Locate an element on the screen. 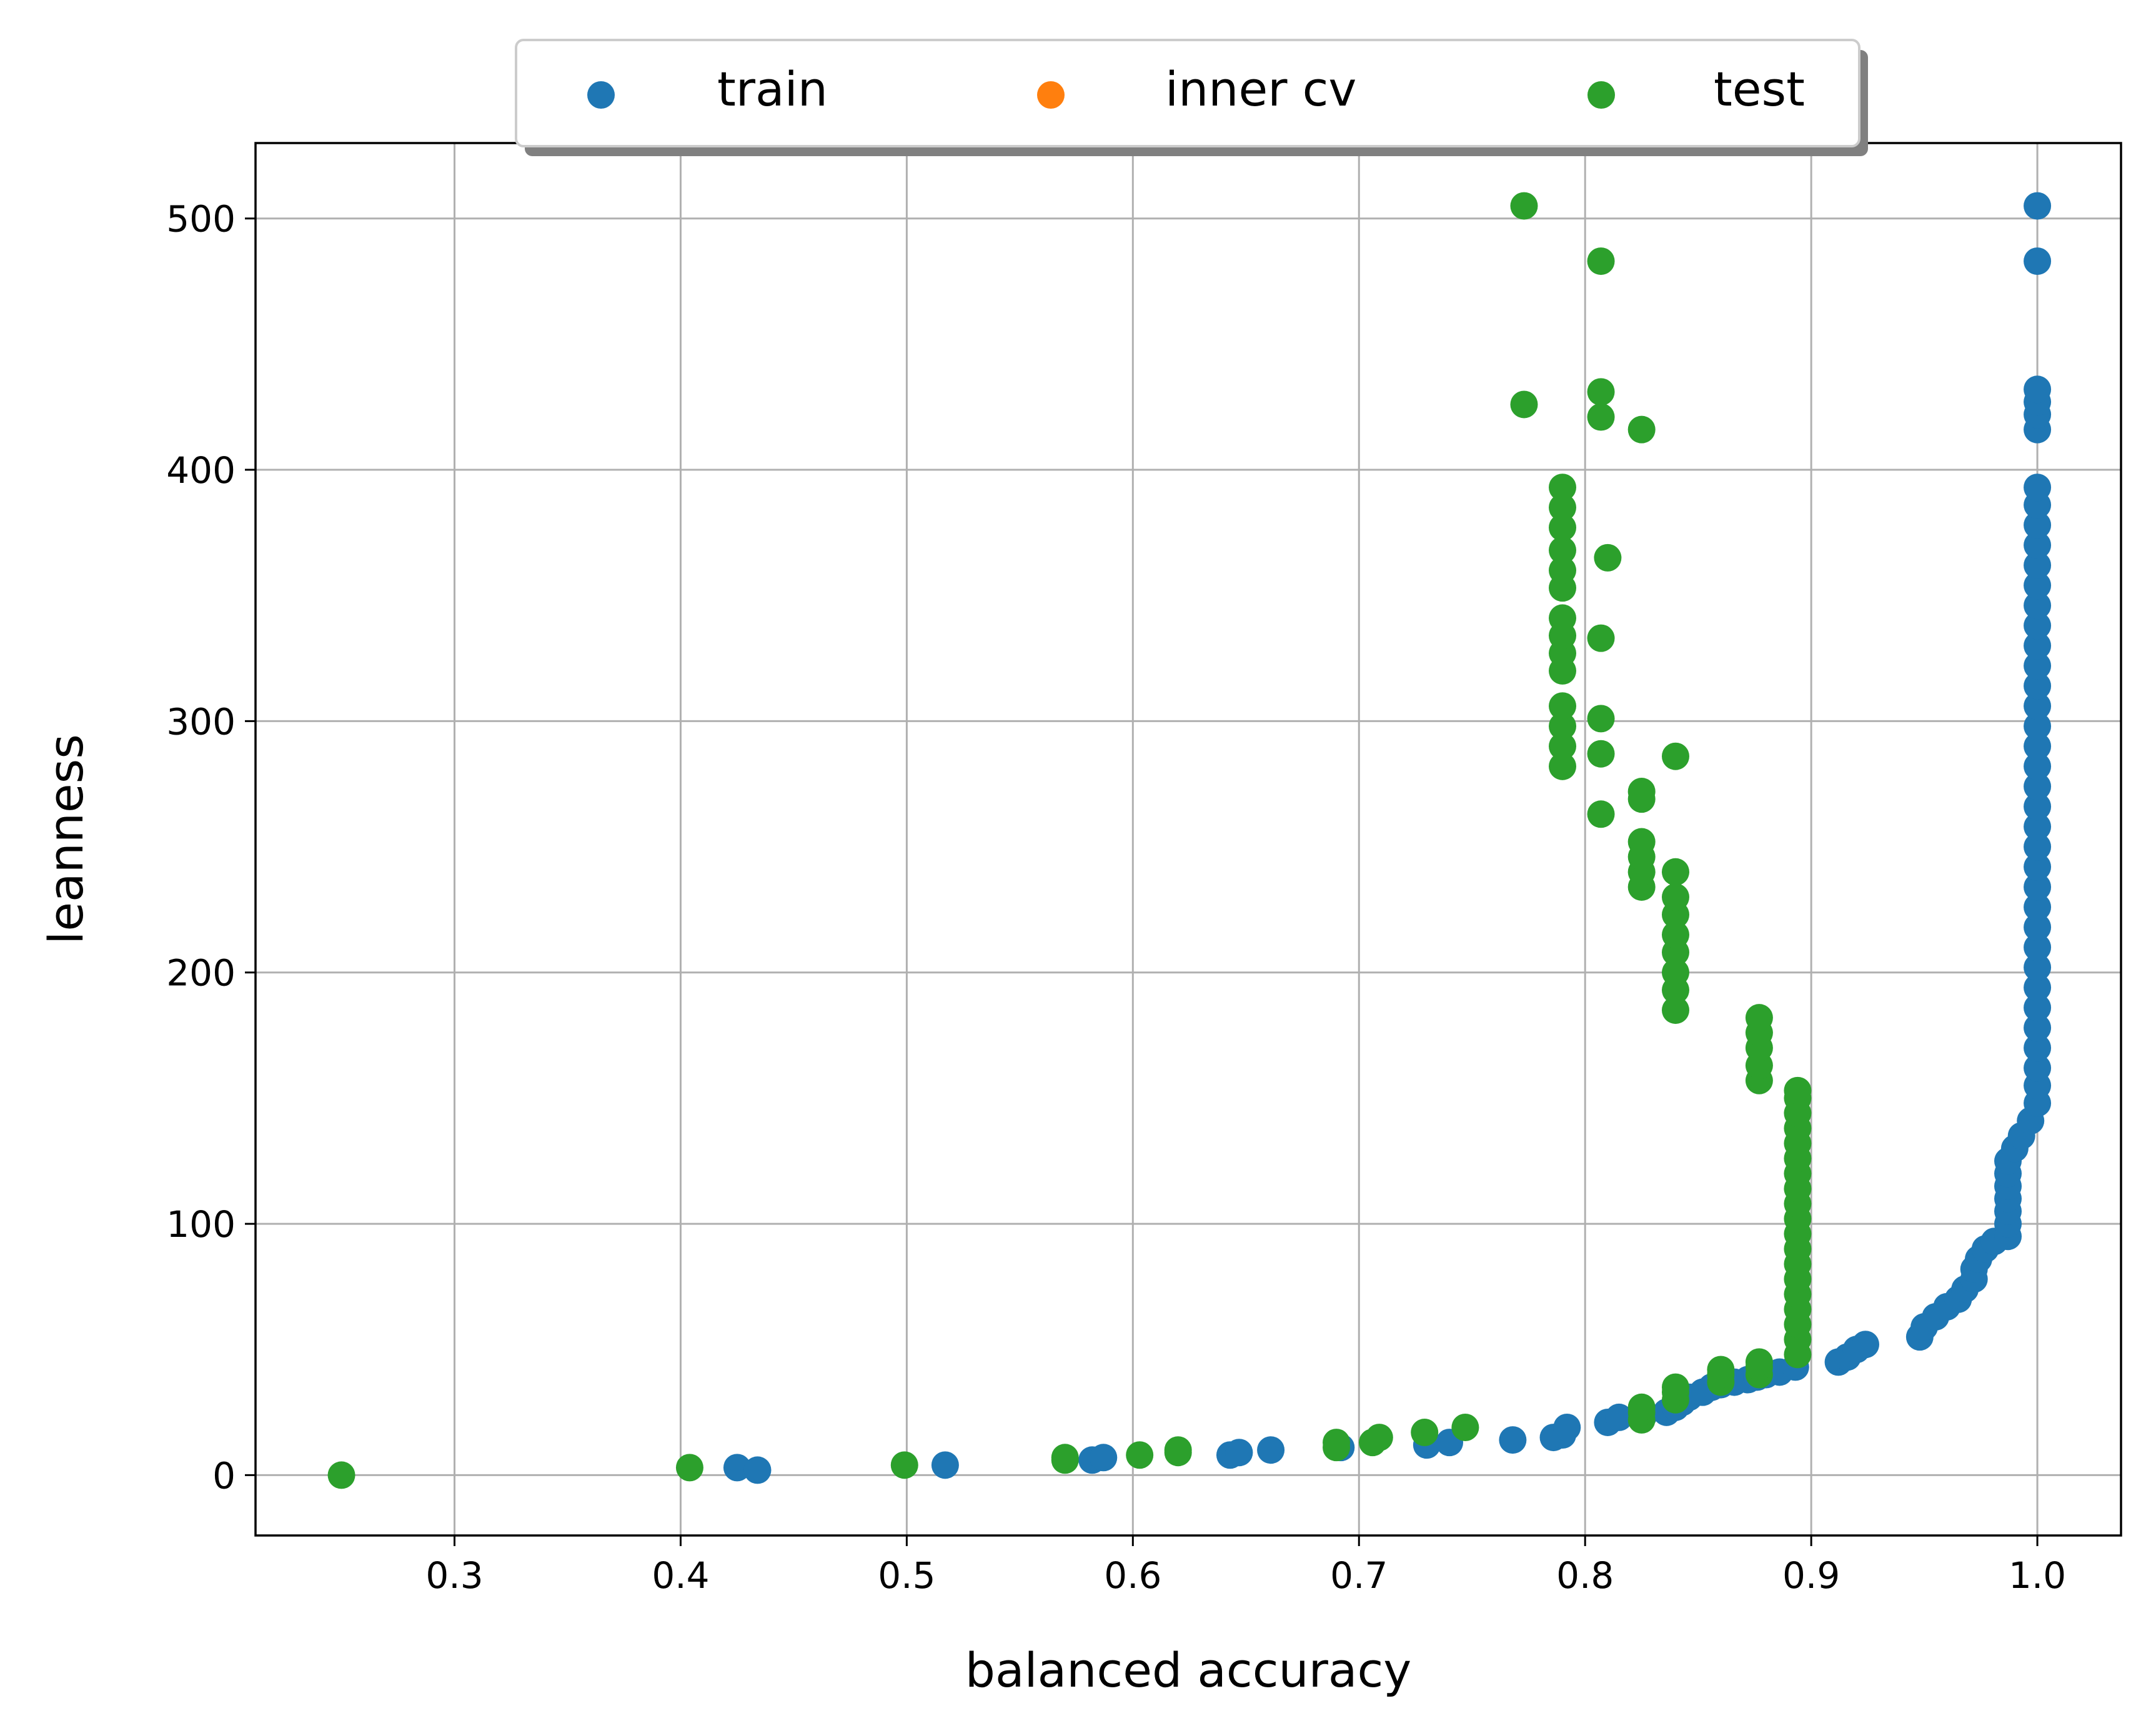 The width and height of the screenshot is (2151, 1736). x-tick-label: 0.8 is located at coordinates (1585, 1576).